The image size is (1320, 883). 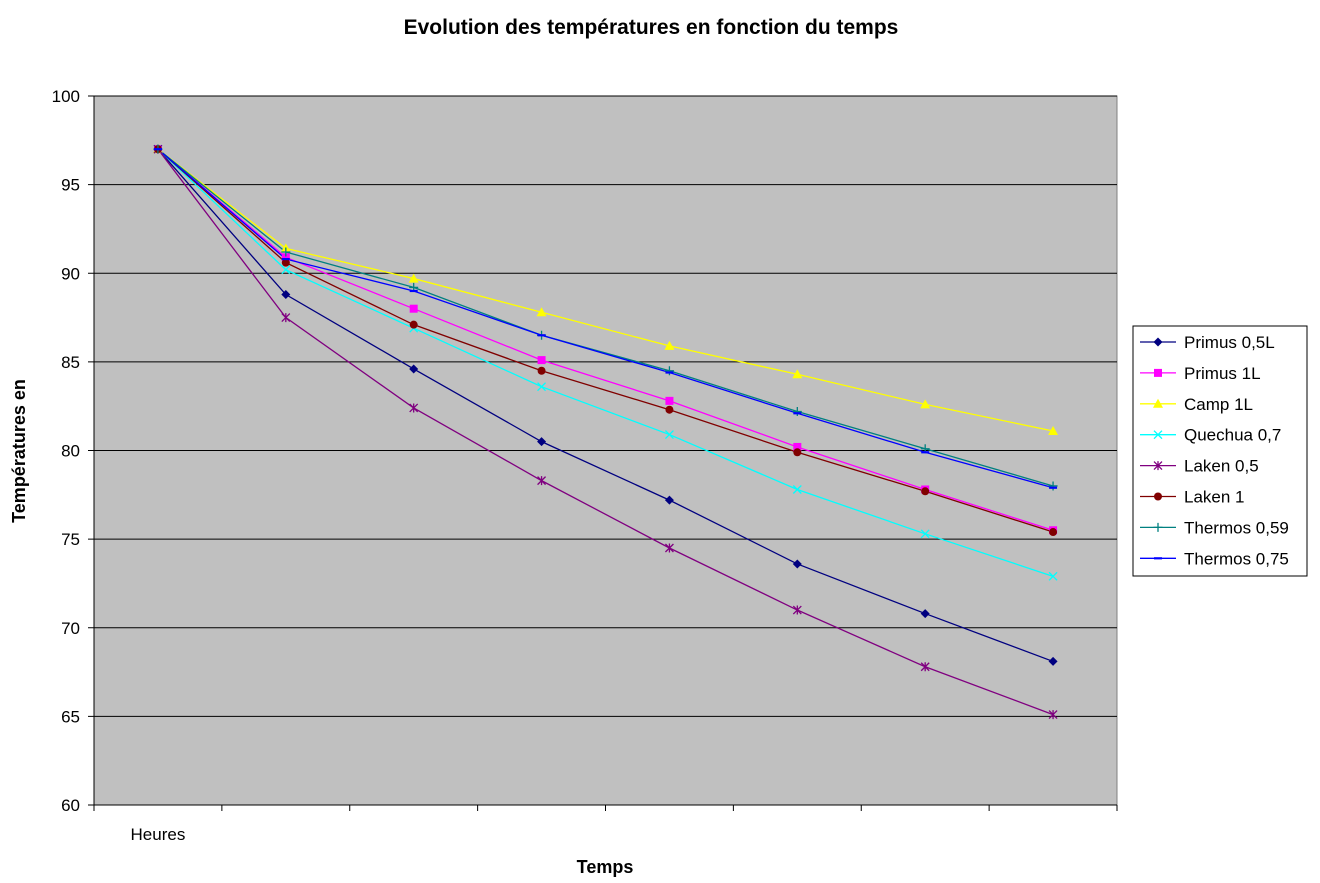 I want to click on y-tick-label: 90, so click(x=70, y=273).